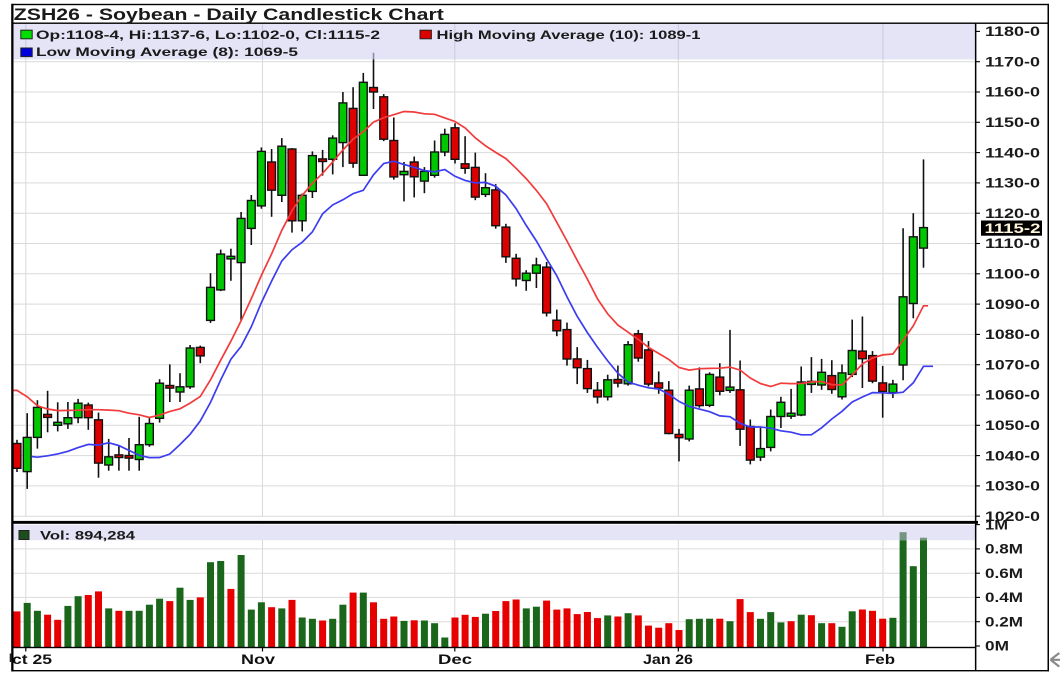  Describe the element at coordinates (1013, 228) in the screenshot. I see `svg-text: 1115-2` at that location.